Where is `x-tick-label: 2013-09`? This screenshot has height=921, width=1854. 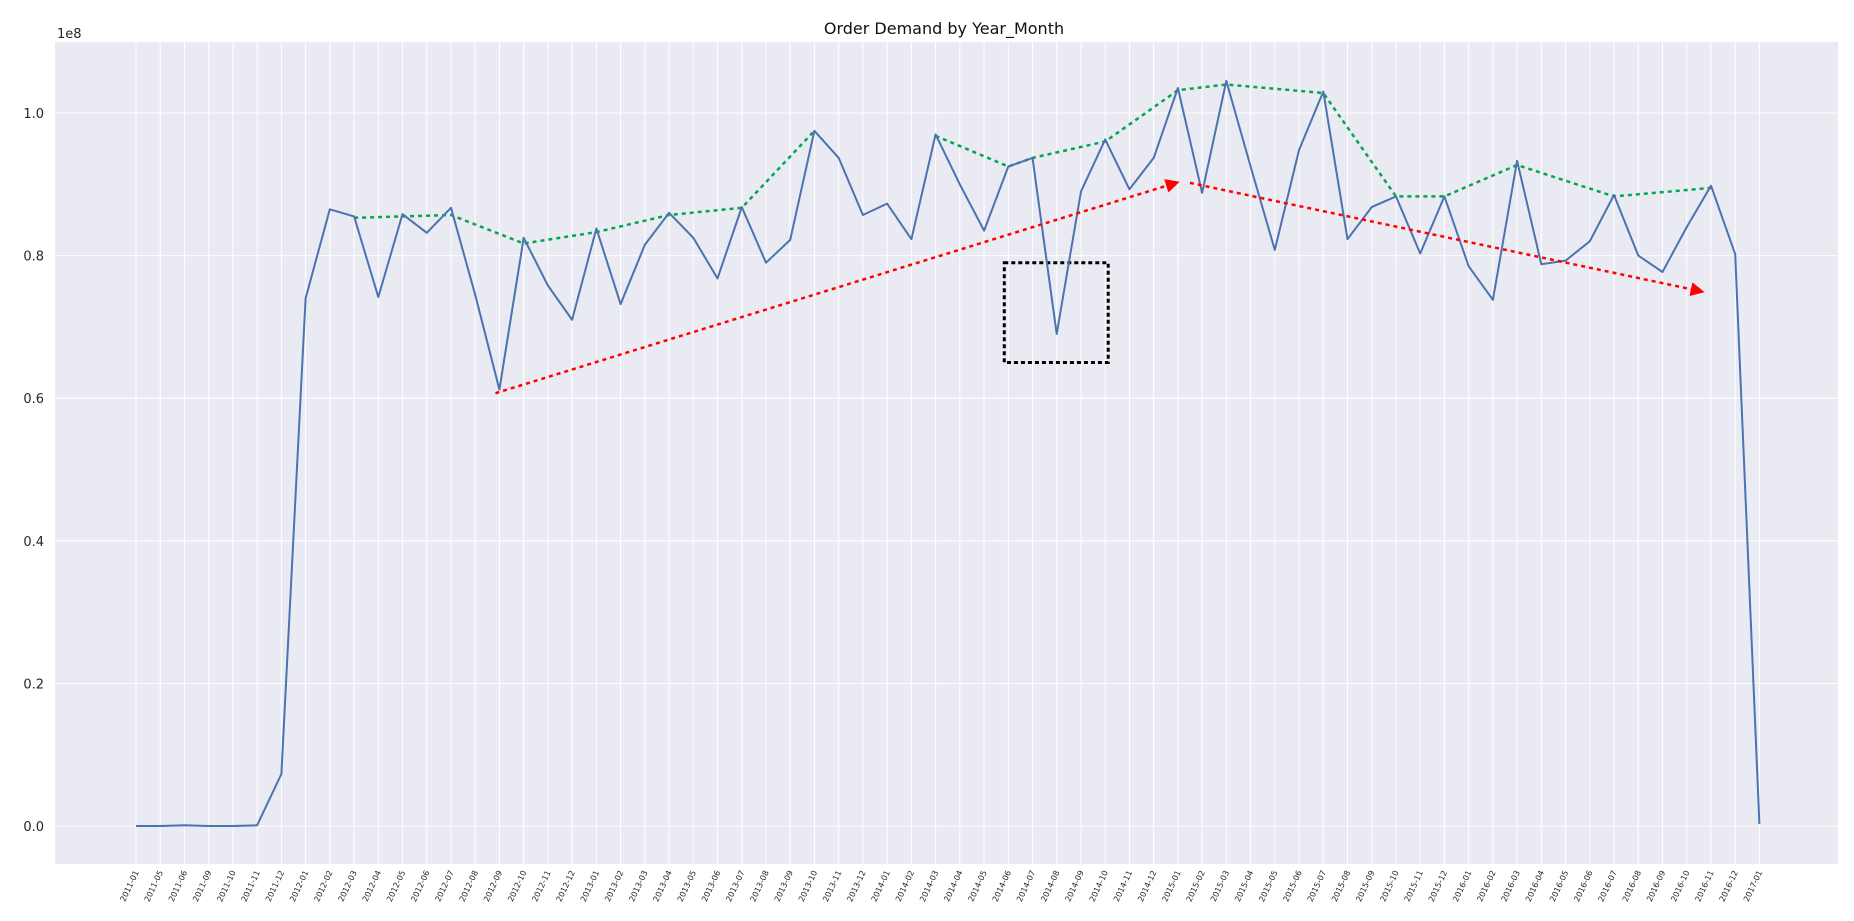
x-tick-label: 2013-09 is located at coordinates (784, 886).